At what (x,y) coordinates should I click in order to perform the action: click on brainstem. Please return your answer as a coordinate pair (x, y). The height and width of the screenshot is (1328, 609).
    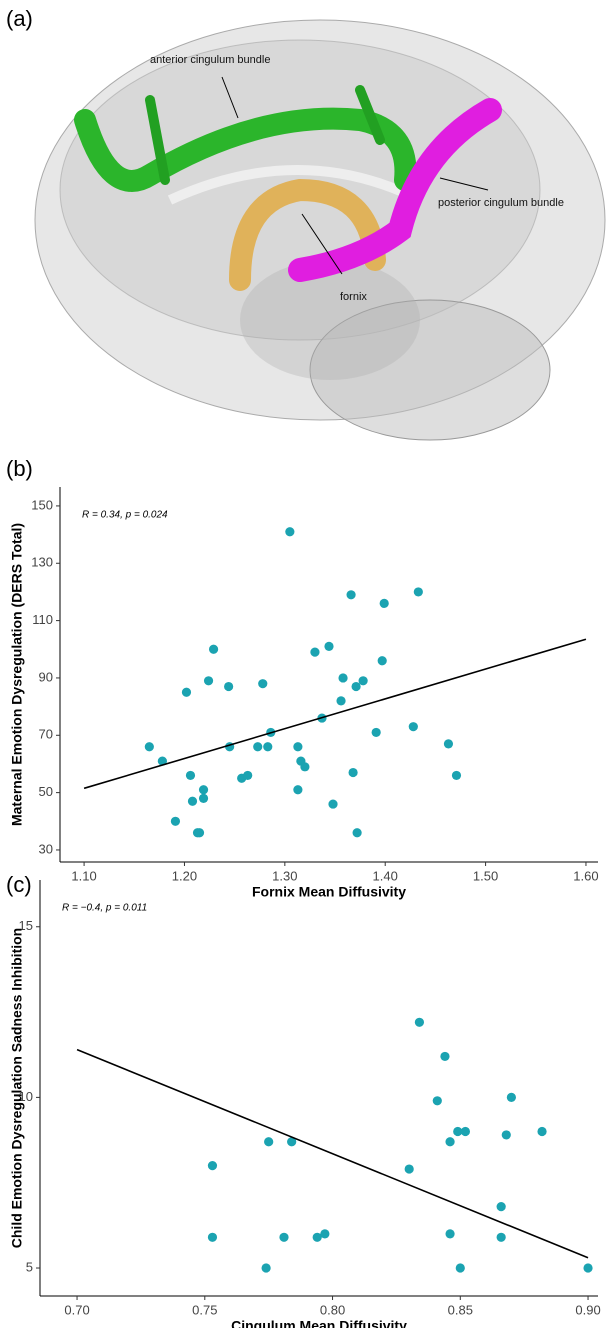
    Looking at the image, I should click on (330, 320).